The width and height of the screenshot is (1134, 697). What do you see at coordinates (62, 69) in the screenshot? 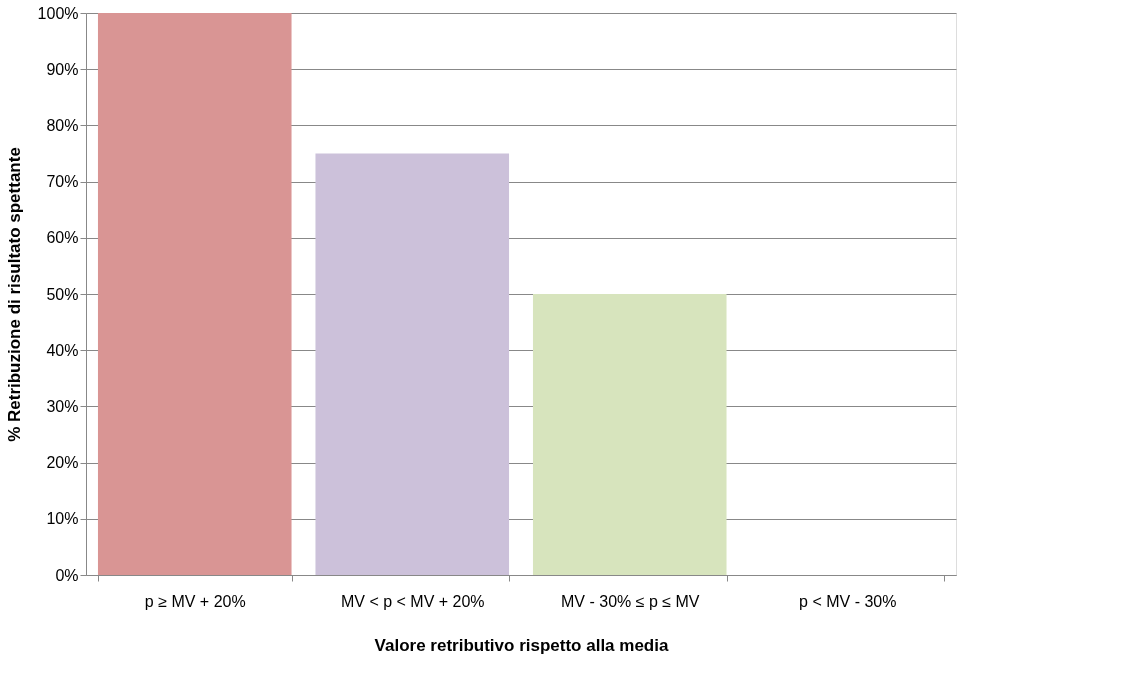
I see `y-tick-label: 90%` at bounding box center [62, 69].